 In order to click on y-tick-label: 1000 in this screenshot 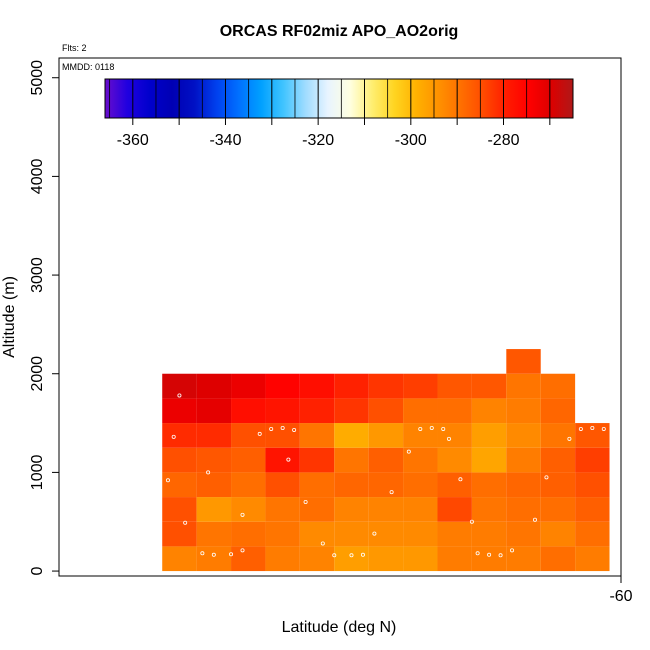, I will do `click(37, 473)`.